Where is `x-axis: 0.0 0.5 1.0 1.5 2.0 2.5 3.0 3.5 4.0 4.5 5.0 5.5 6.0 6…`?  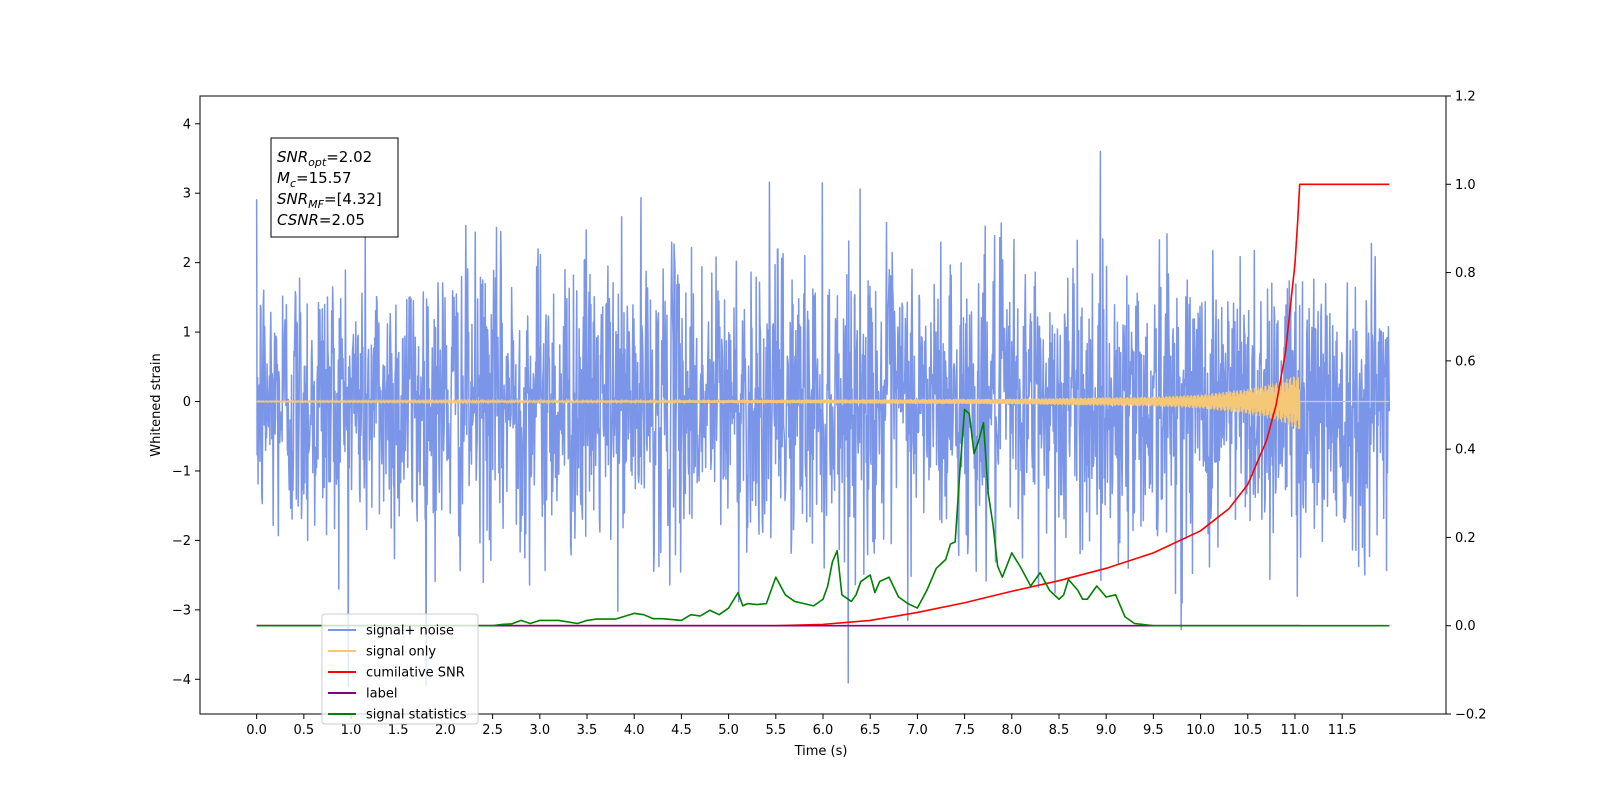 x-axis: 0.0 0.5 1.0 1.5 2.0 2.5 3.0 3.5 4.0 4.5 5.0 5.5 6.0 6… is located at coordinates (801, 726).